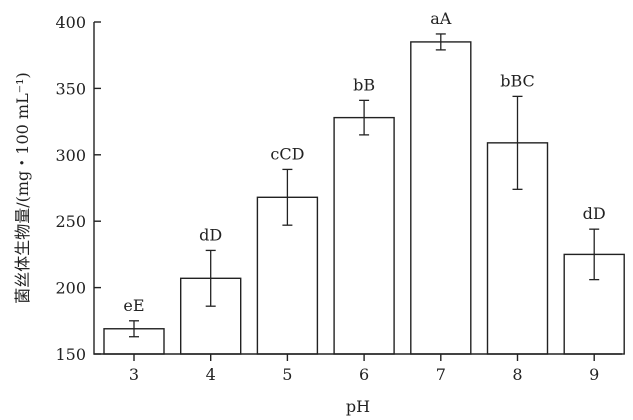 This screenshot has width=633, height=420. Describe the element at coordinates (134, 374) in the screenshot. I see `x-tick-label: 3` at that location.